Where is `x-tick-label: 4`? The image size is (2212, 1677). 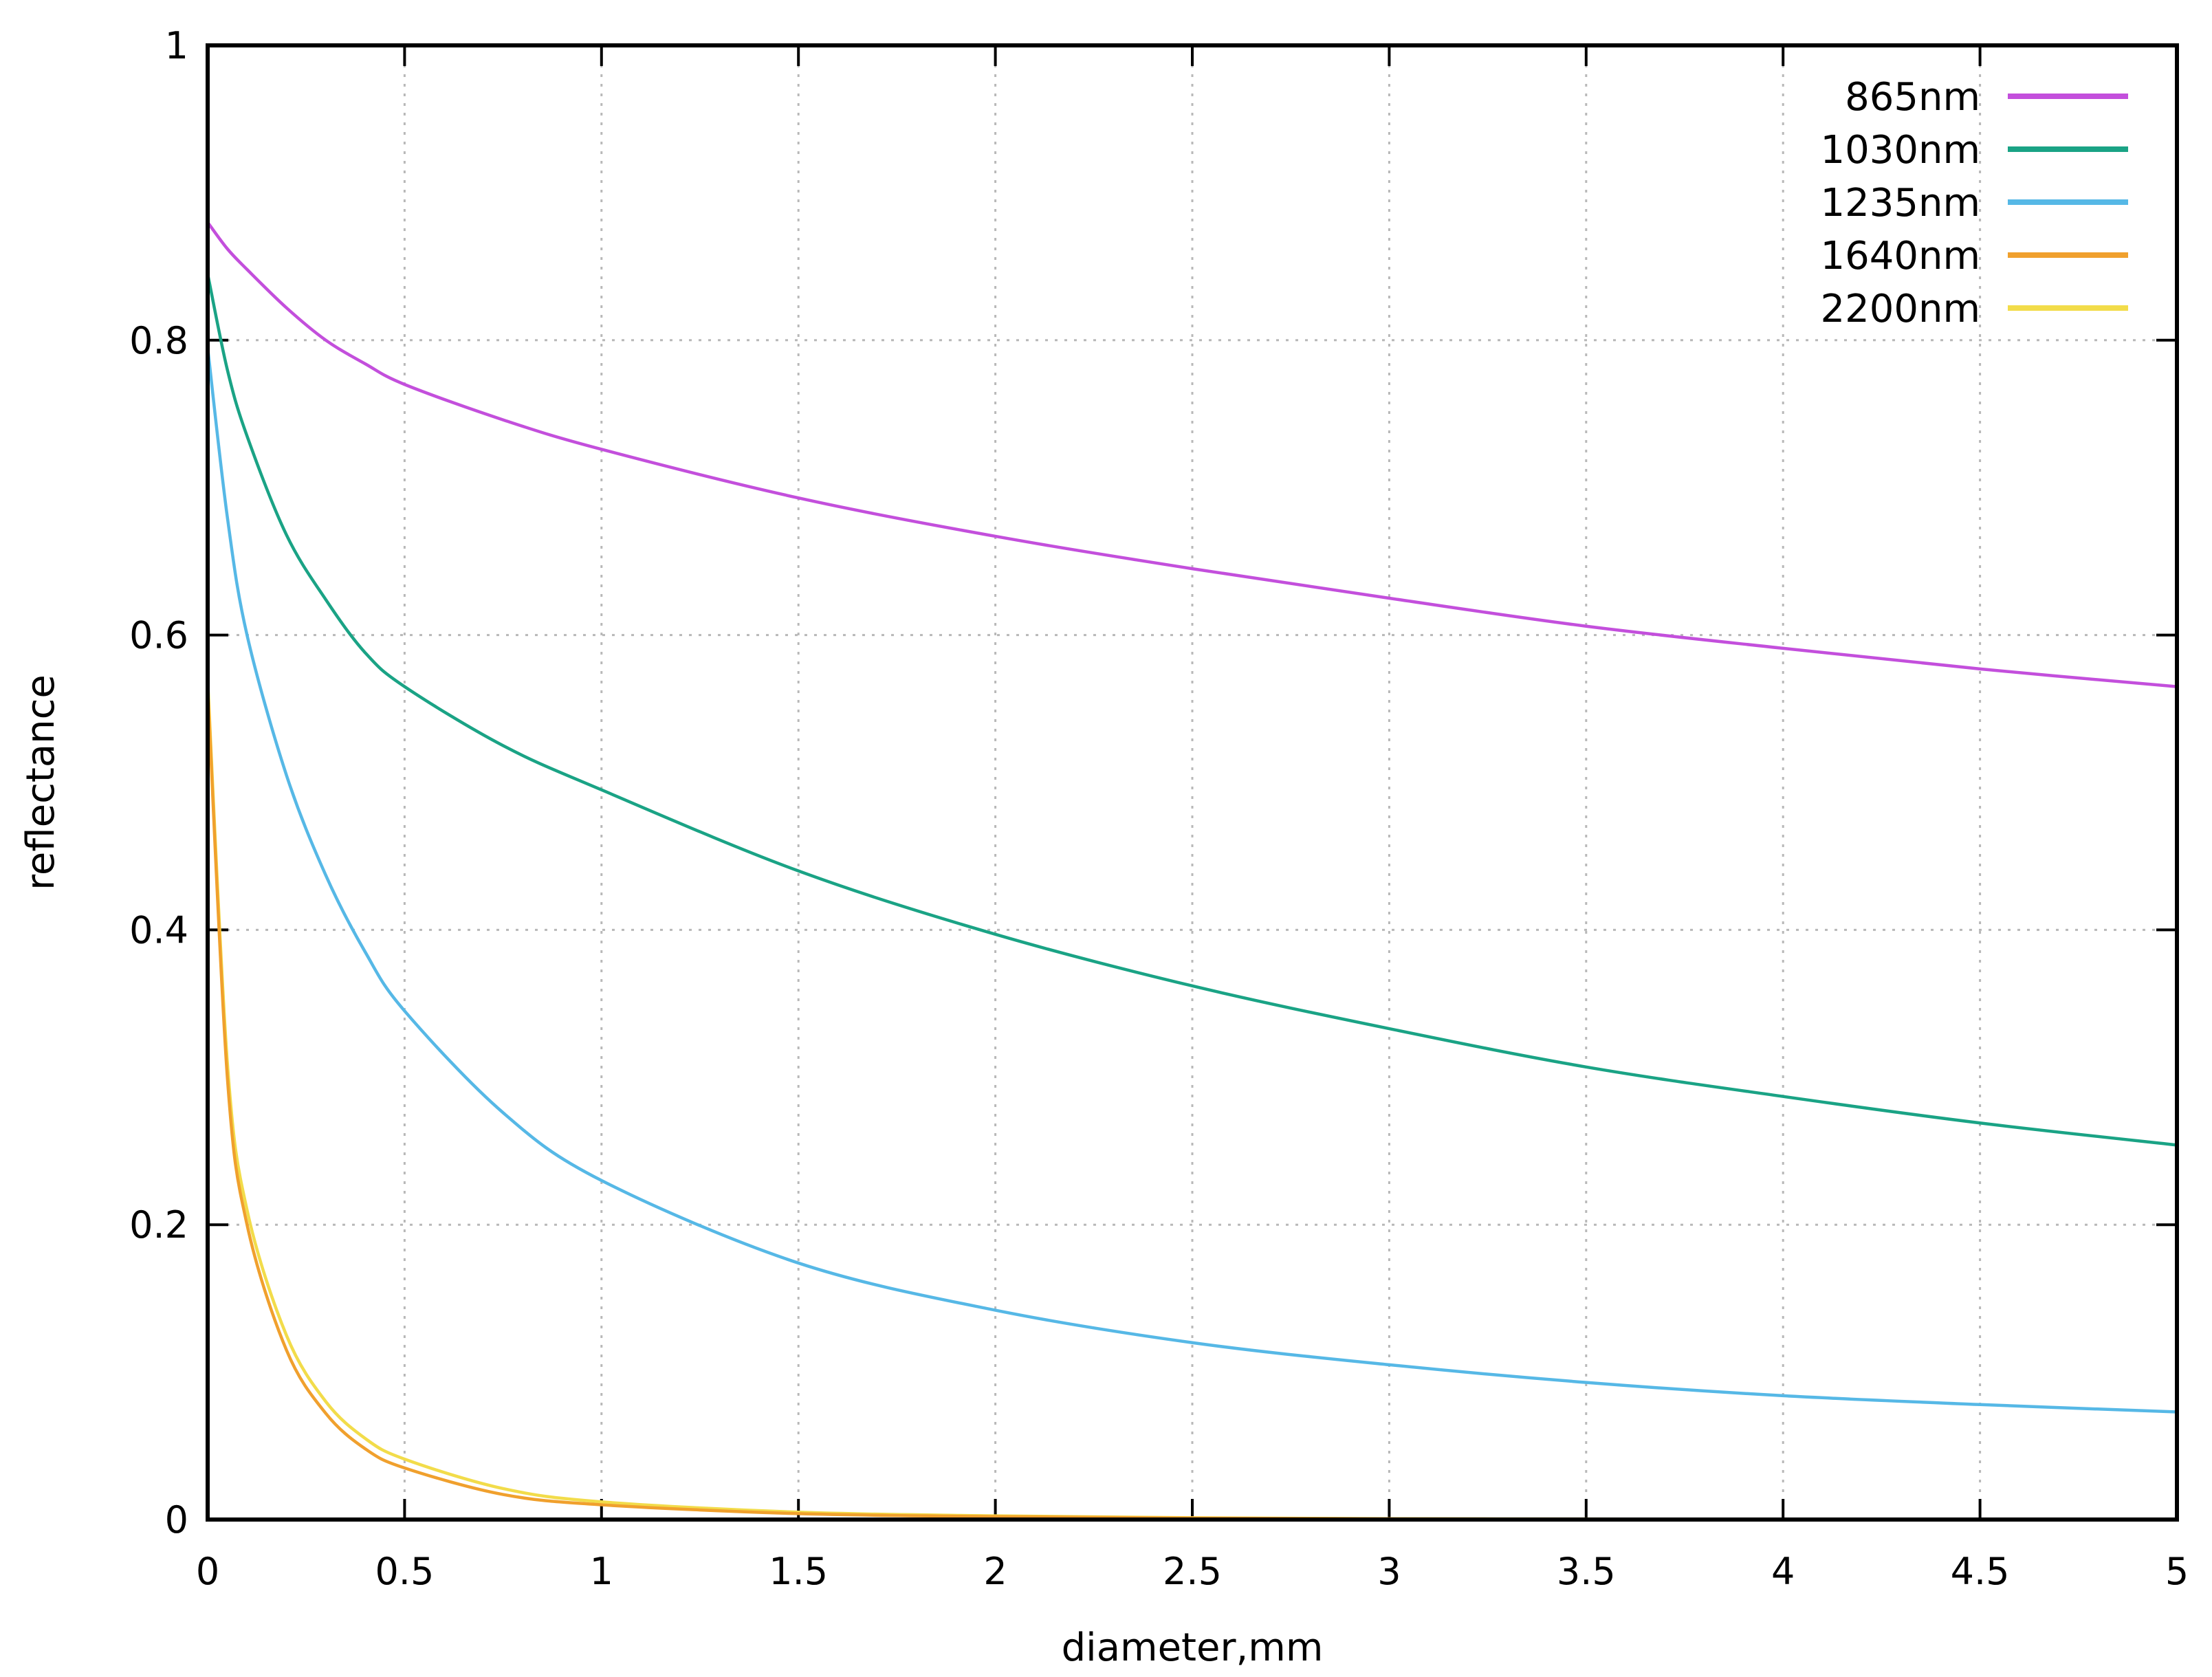
x-tick-label: 4 is located at coordinates (1783, 1572).